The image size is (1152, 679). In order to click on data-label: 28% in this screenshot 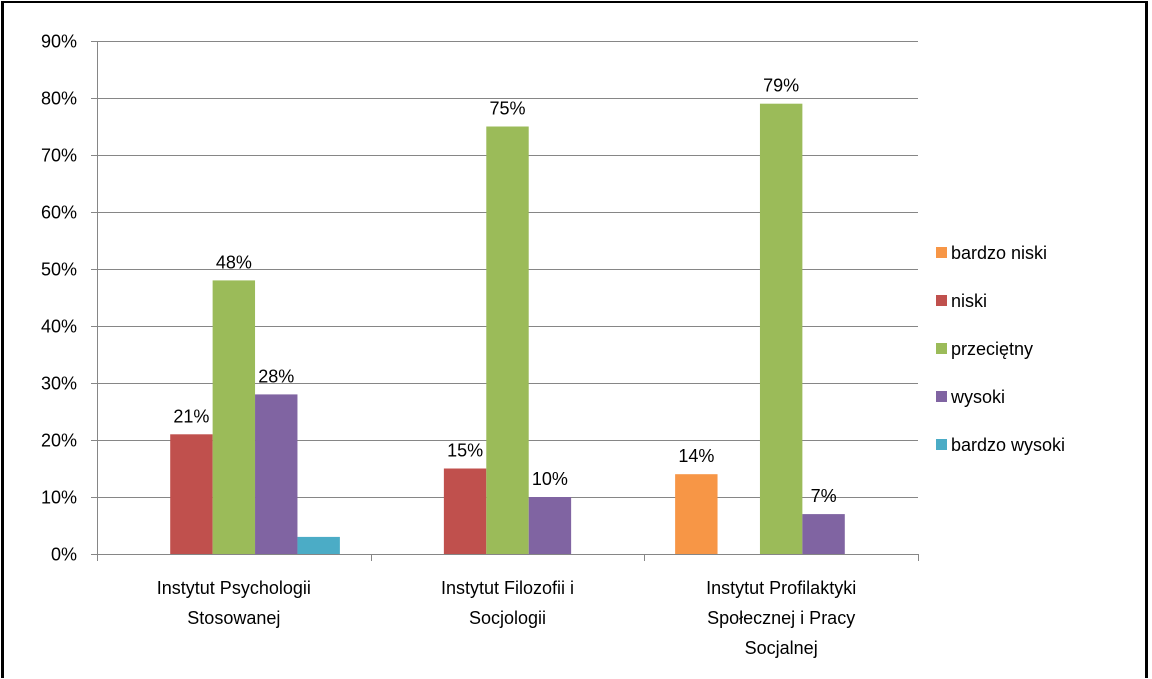, I will do `click(276, 376)`.